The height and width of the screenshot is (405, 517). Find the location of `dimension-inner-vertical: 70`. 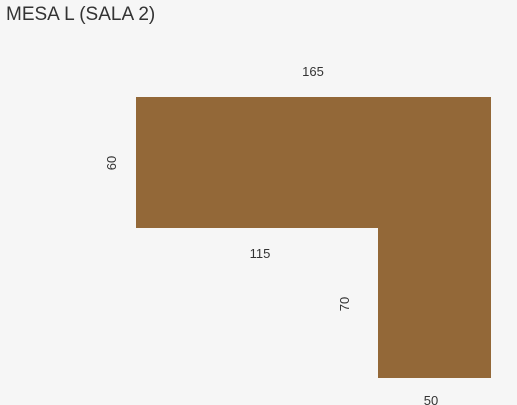

dimension-inner-vertical: 70 is located at coordinates (344, 304).